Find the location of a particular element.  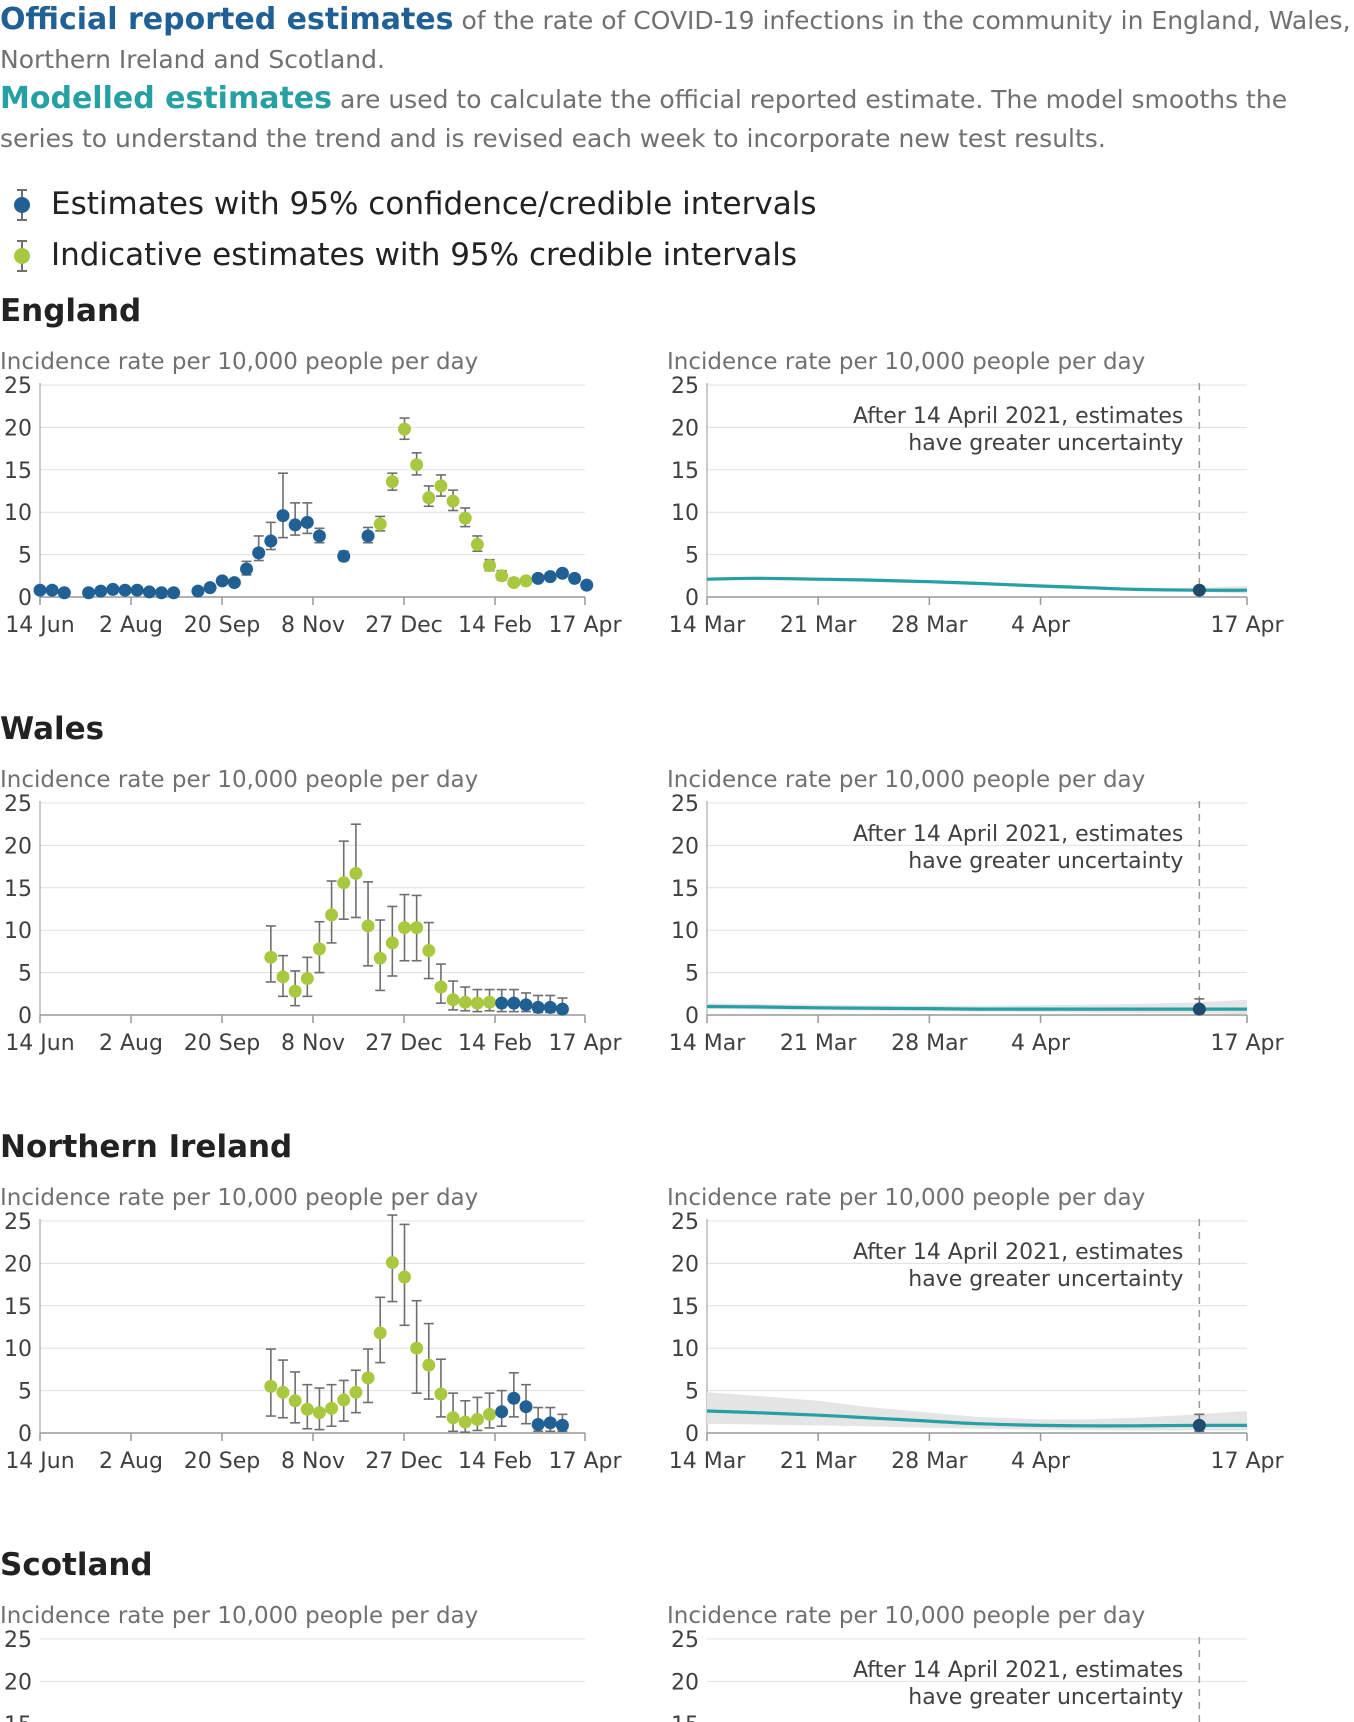

x-tick-label: 21 Mar is located at coordinates (818, 625).